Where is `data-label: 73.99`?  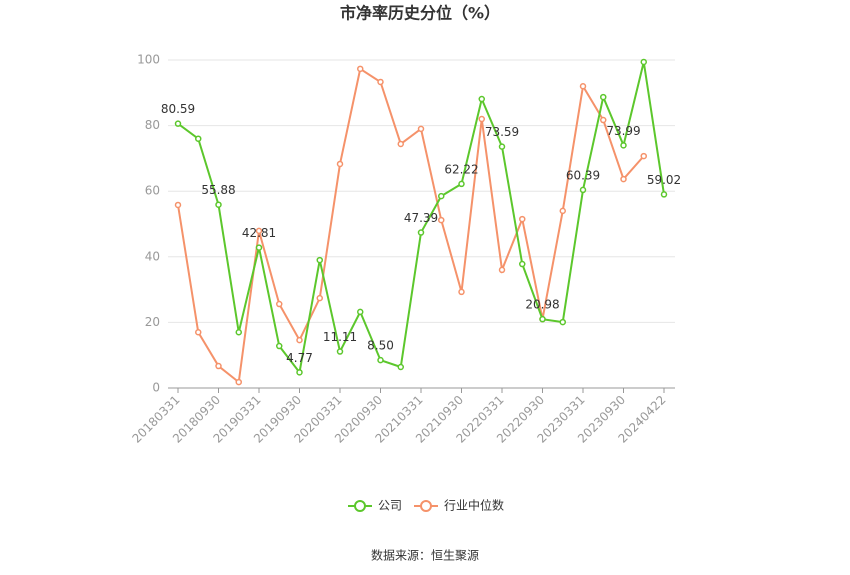 data-label: 73.99 is located at coordinates (623, 131).